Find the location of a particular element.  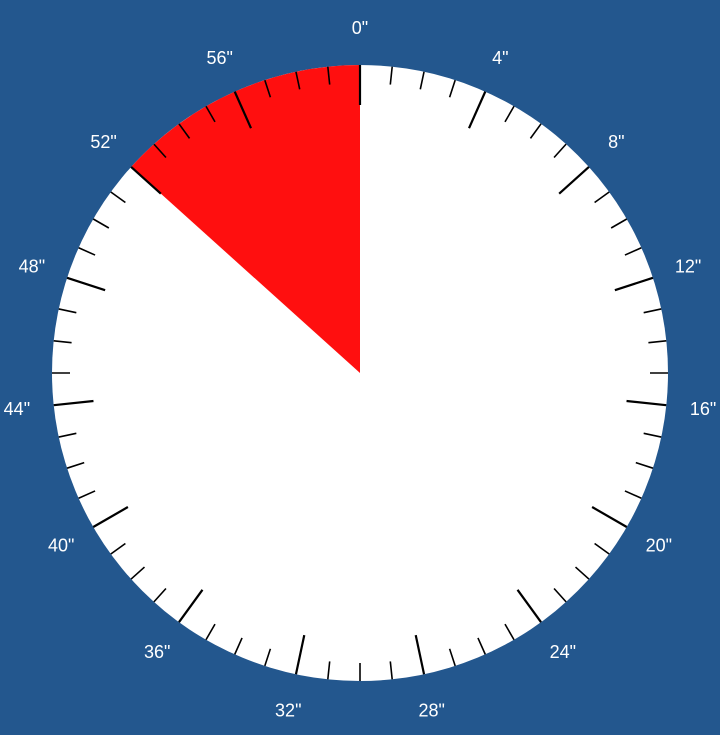

dial-label-8: 8" is located at coordinates (616, 142).